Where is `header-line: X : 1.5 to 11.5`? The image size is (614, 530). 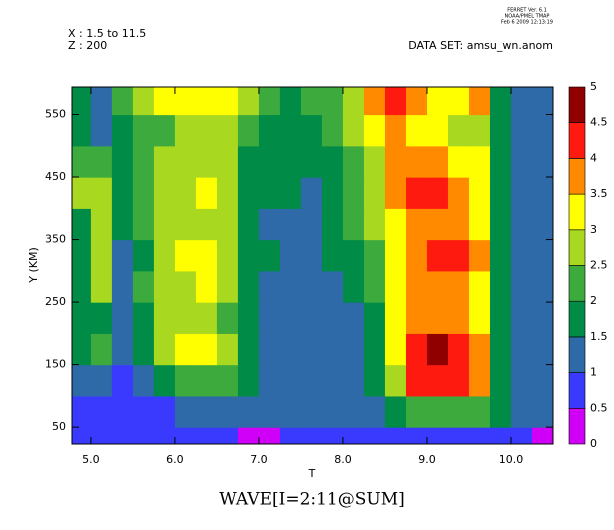 header-line: X : 1.5 to 11.5 is located at coordinates (107, 33).